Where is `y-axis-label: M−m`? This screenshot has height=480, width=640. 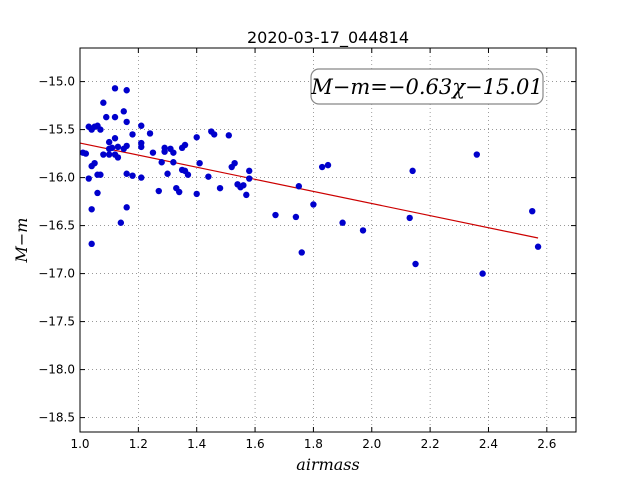 y-axis-label: M−m is located at coordinates (21, 241).